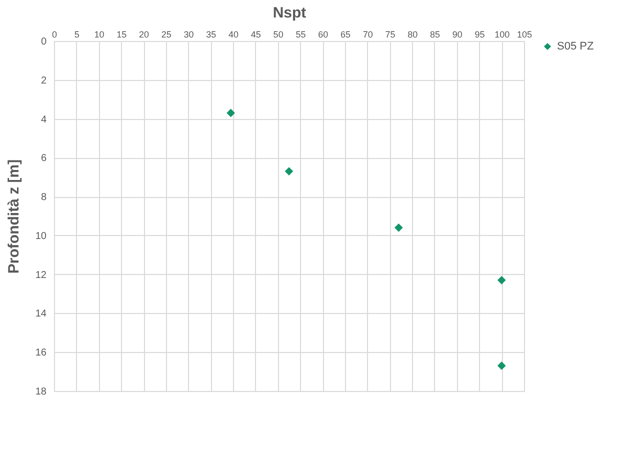 The height and width of the screenshot is (450, 619). Describe the element at coordinates (166, 35) in the screenshot. I see `x-tick-label: 25` at that location.